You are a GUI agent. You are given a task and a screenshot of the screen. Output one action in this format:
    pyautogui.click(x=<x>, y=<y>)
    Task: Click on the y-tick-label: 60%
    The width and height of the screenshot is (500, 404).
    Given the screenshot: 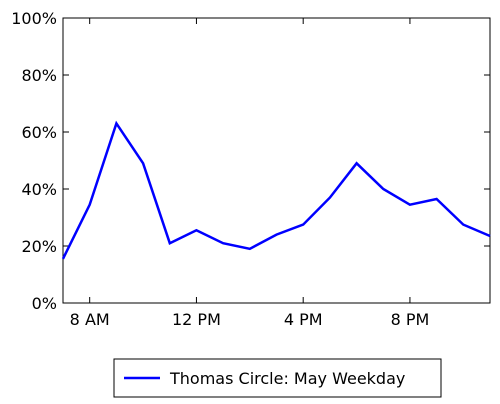 What is the action you would take?
    pyautogui.click(x=39, y=132)
    